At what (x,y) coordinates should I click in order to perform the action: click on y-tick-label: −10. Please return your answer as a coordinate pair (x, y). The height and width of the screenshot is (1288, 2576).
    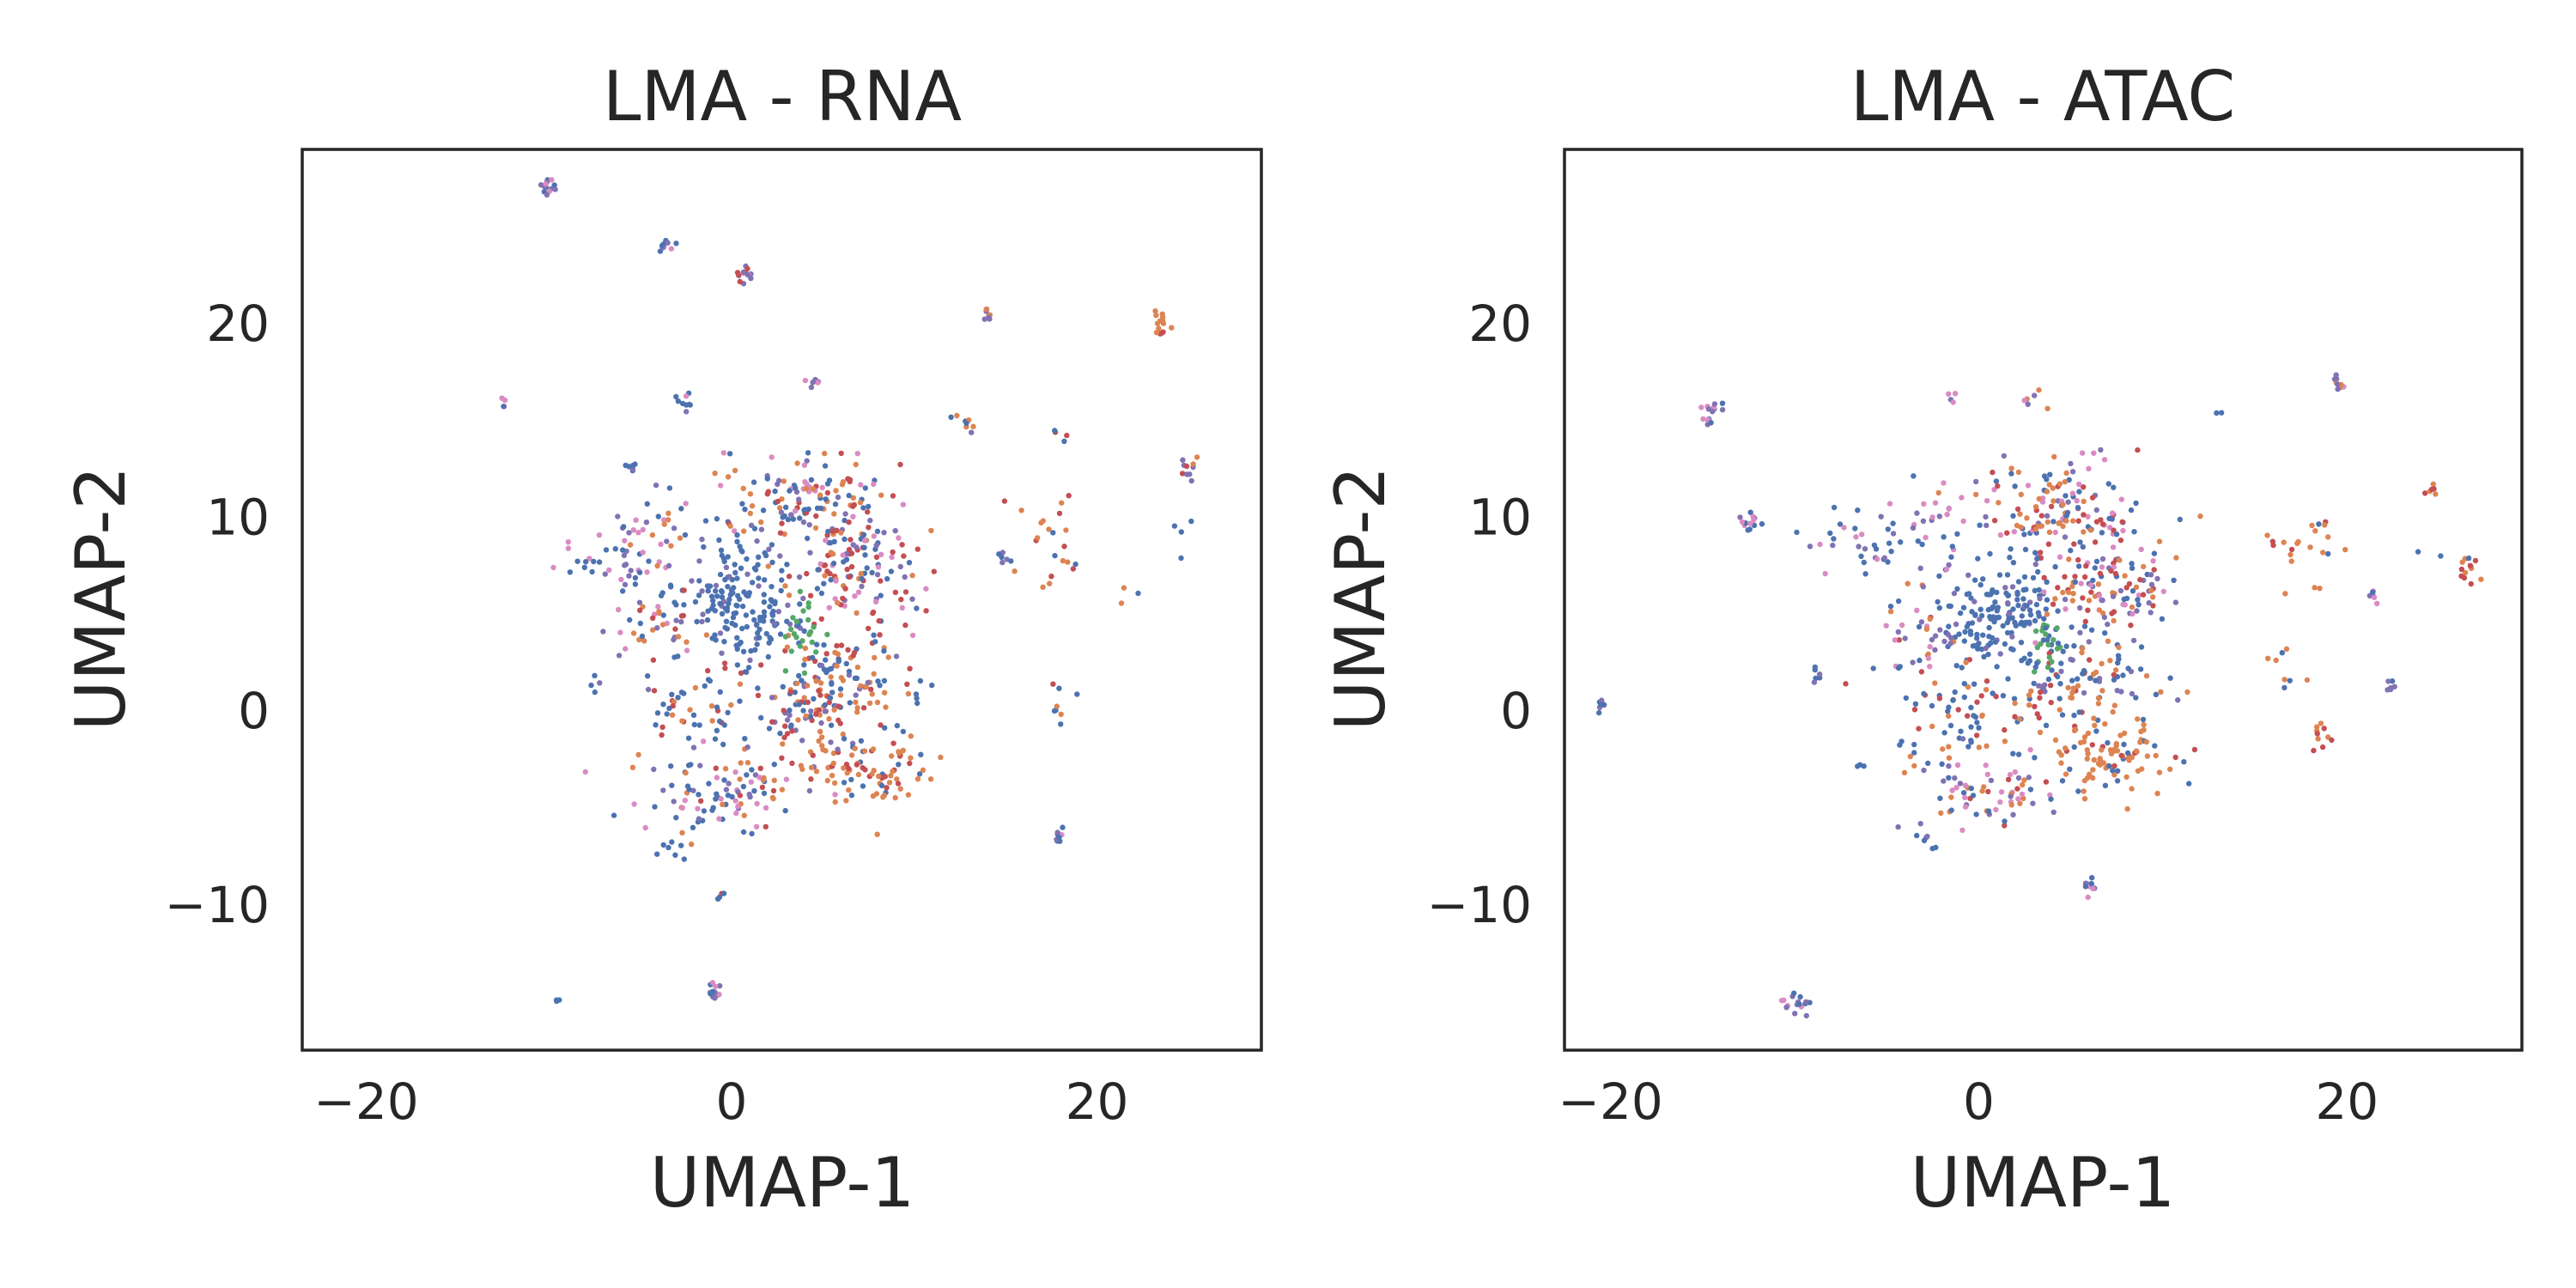
    Looking at the image, I should click on (1480, 905).